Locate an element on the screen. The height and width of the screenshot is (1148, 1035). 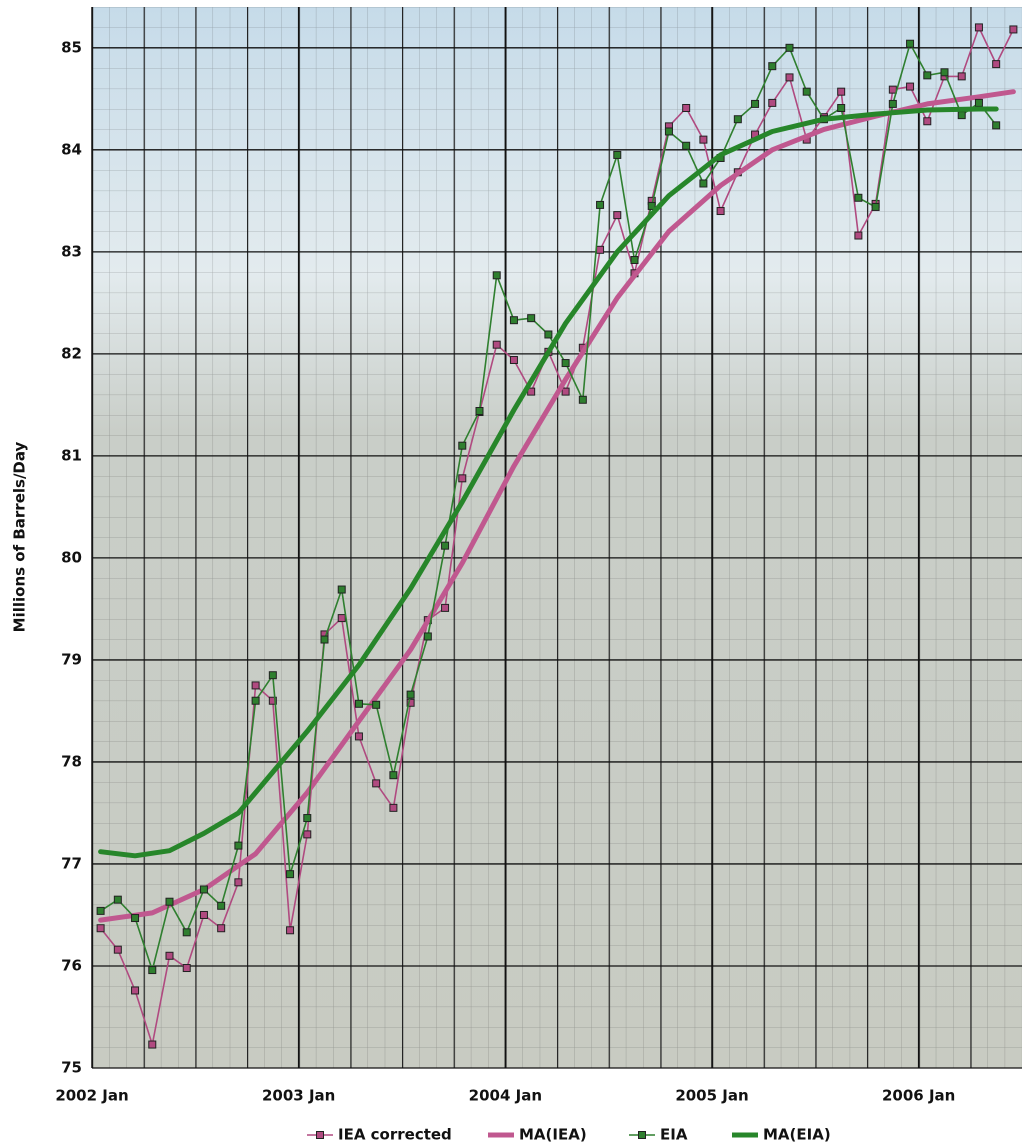
x-tick-label: 2006 Jan is located at coordinates (918, 1096).